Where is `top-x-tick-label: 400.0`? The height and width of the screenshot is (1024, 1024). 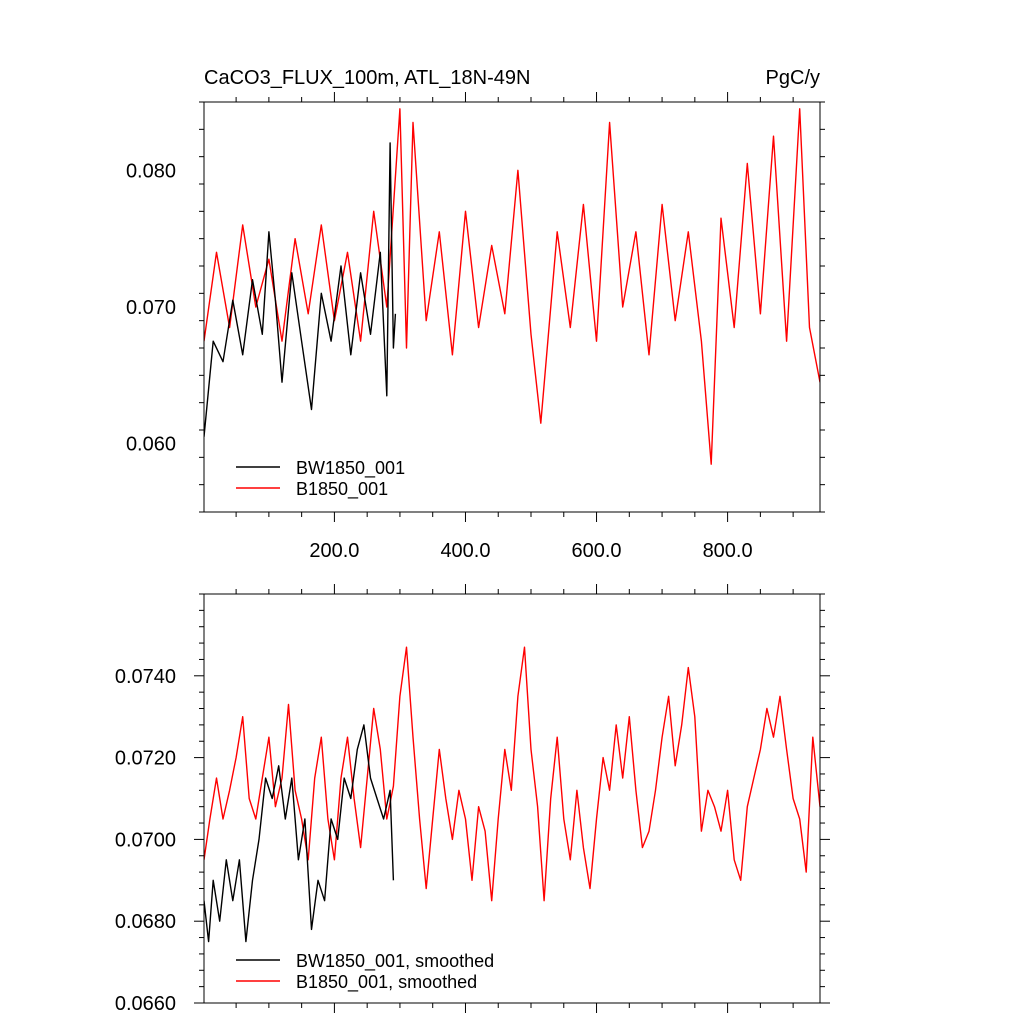
top-x-tick-label: 400.0 is located at coordinates (465, 551).